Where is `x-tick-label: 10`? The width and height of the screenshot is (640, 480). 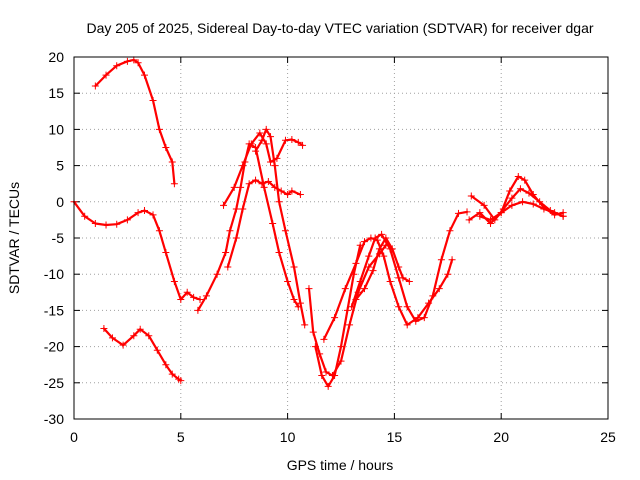 x-tick-label: 10 is located at coordinates (288, 437).